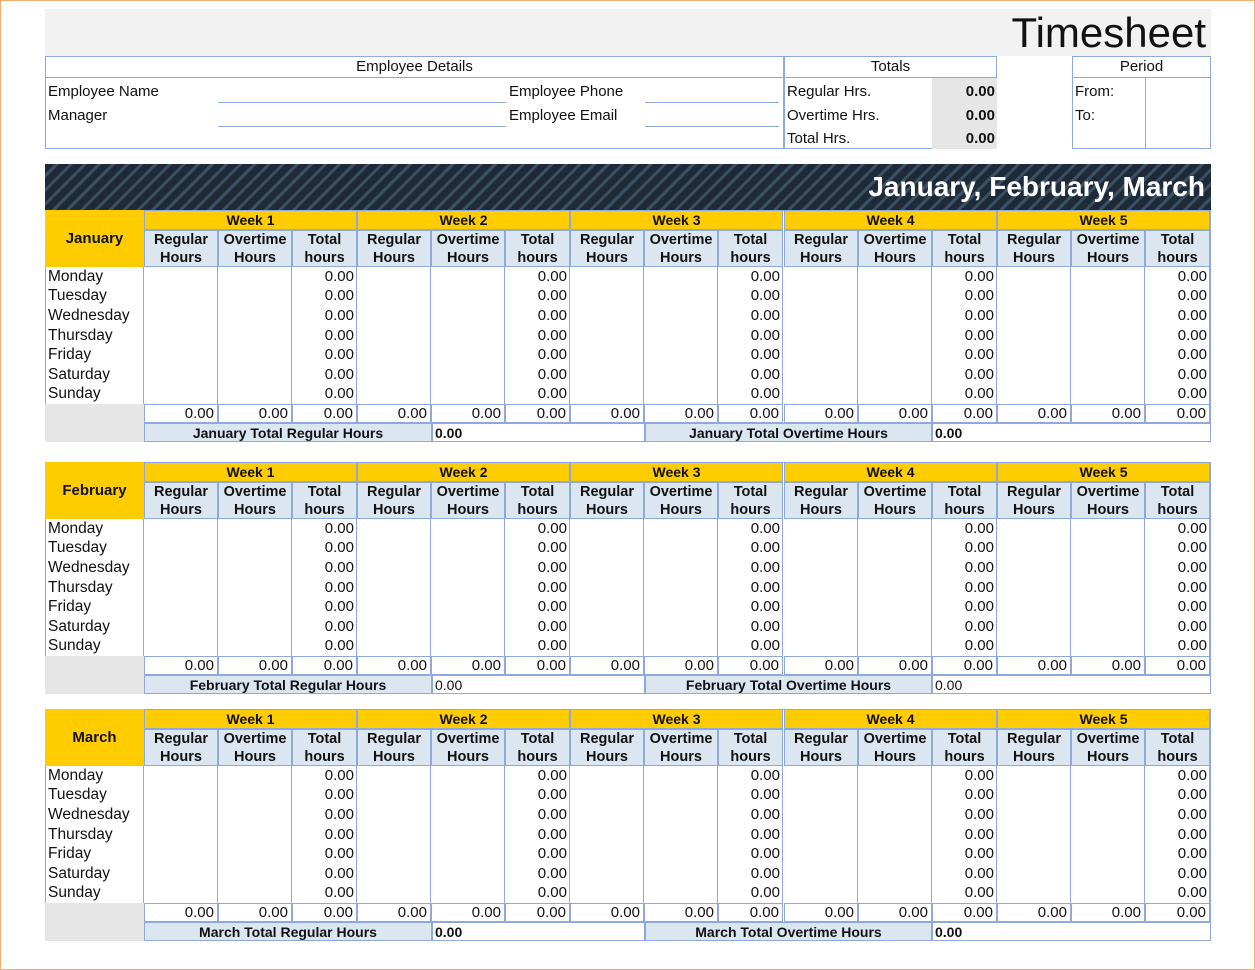 Image resolution: width=1255 pixels, height=970 pixels. I want to click on month-name: March, so click(94, 737).